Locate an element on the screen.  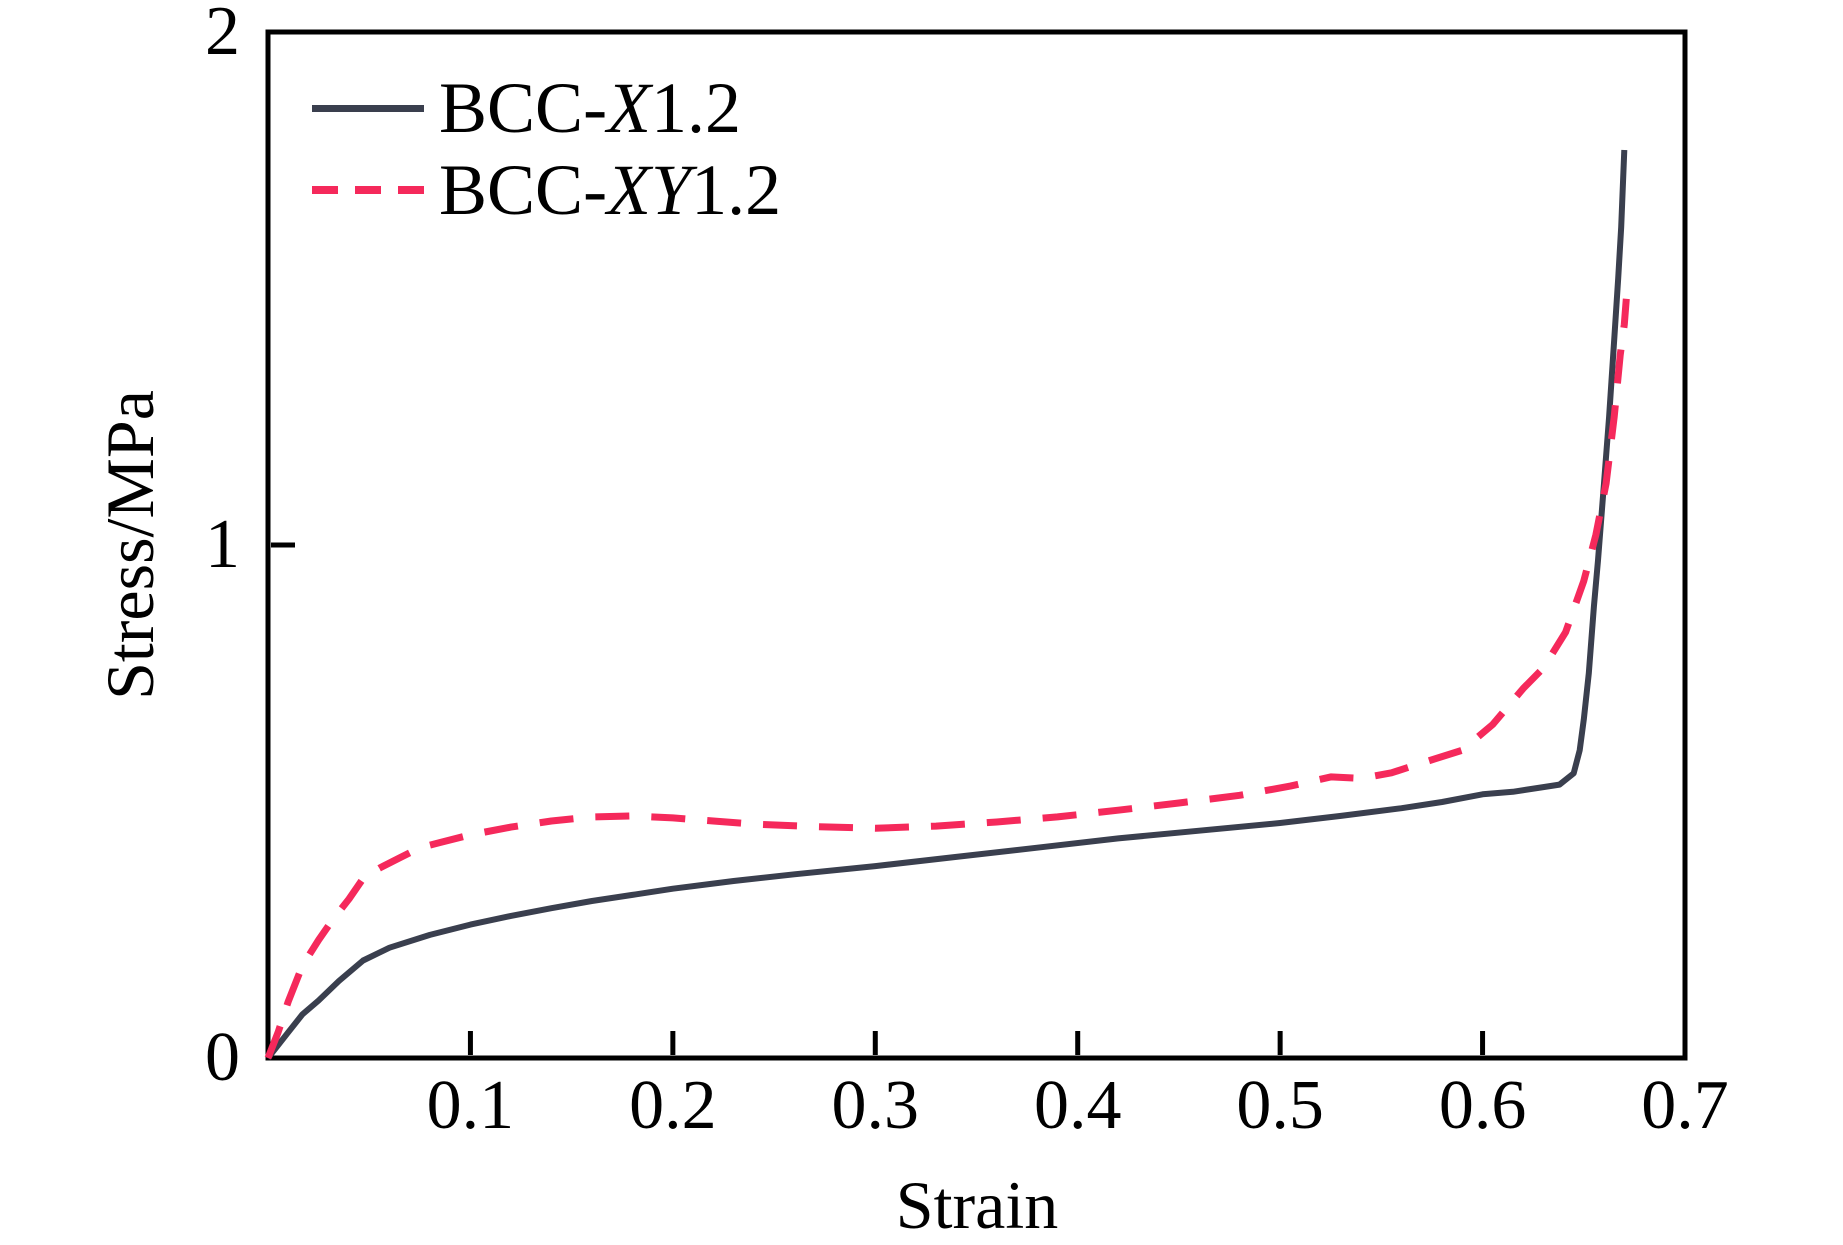
x-tick-label: 0.6 is located at coordinates (1482, 1105).